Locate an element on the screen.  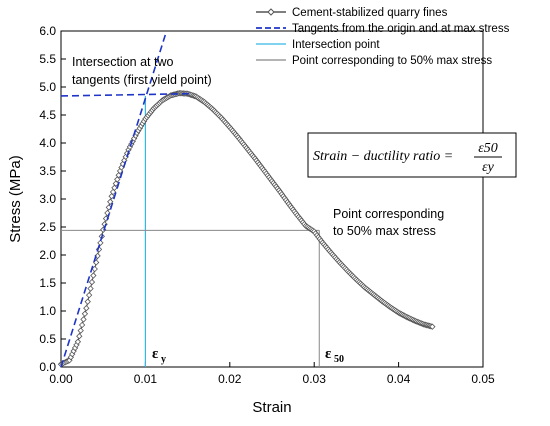
y-tick-label: 5.5 is located at coordinates (47, 59).